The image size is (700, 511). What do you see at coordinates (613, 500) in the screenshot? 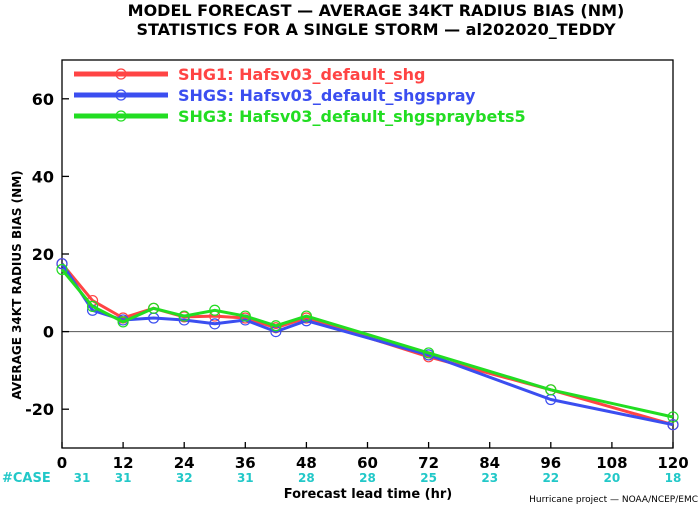
I see `credit-text: Hurricane project — NOAA/NCEP/EMC` at bounding box center [613, 500].